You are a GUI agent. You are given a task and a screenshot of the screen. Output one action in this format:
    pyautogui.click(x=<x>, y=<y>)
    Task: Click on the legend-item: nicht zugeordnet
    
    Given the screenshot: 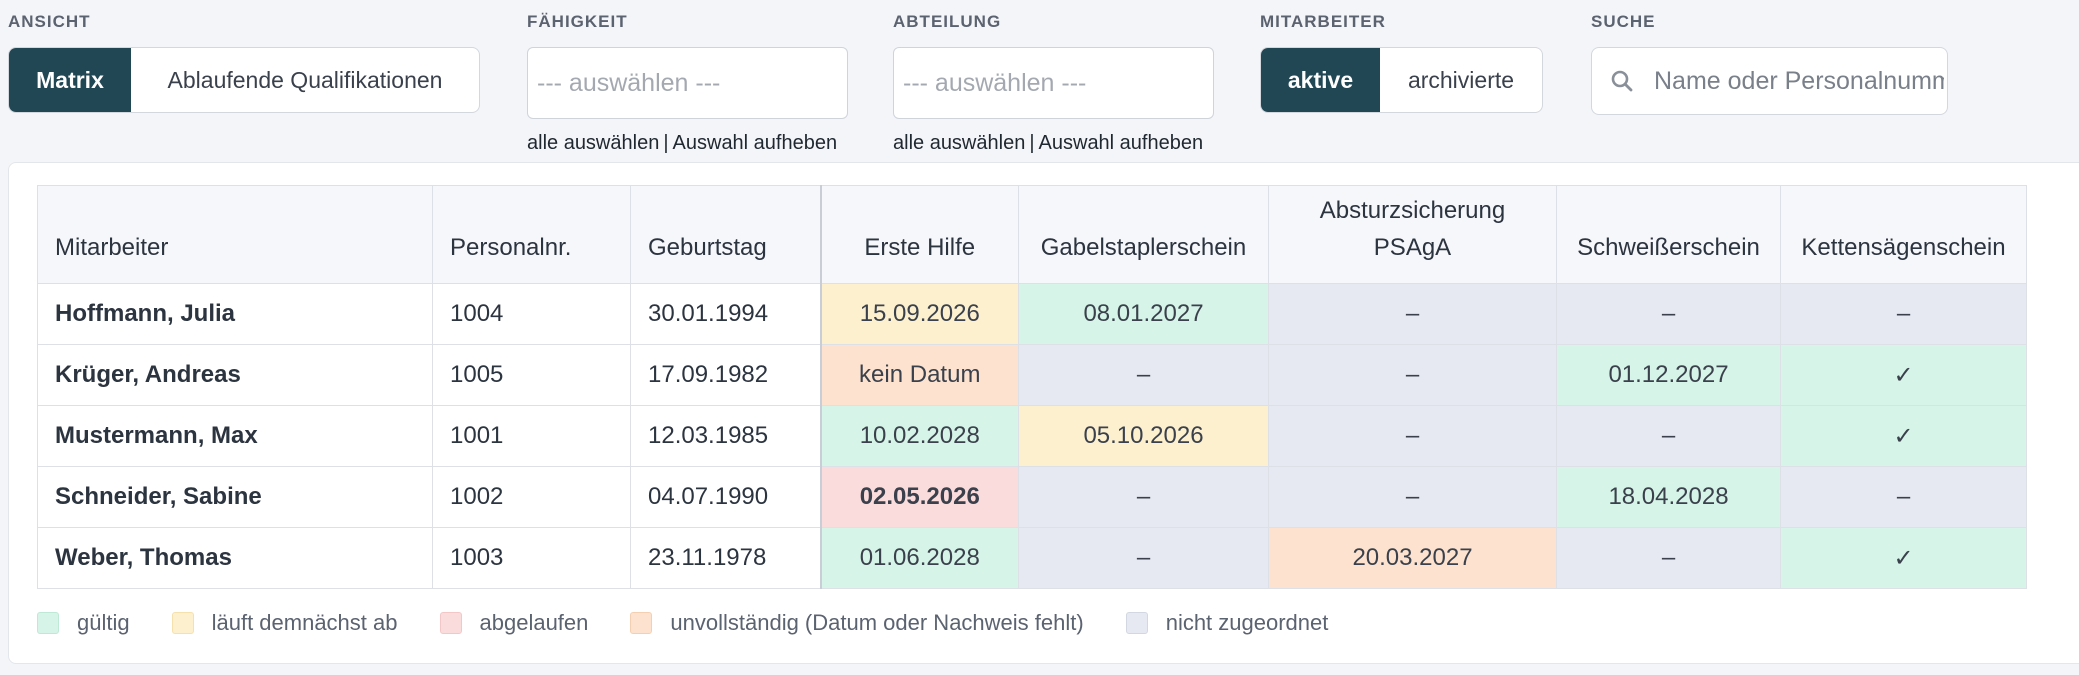 What is the action you would take?
    pyautogui.click(x=1227, y=623)
    